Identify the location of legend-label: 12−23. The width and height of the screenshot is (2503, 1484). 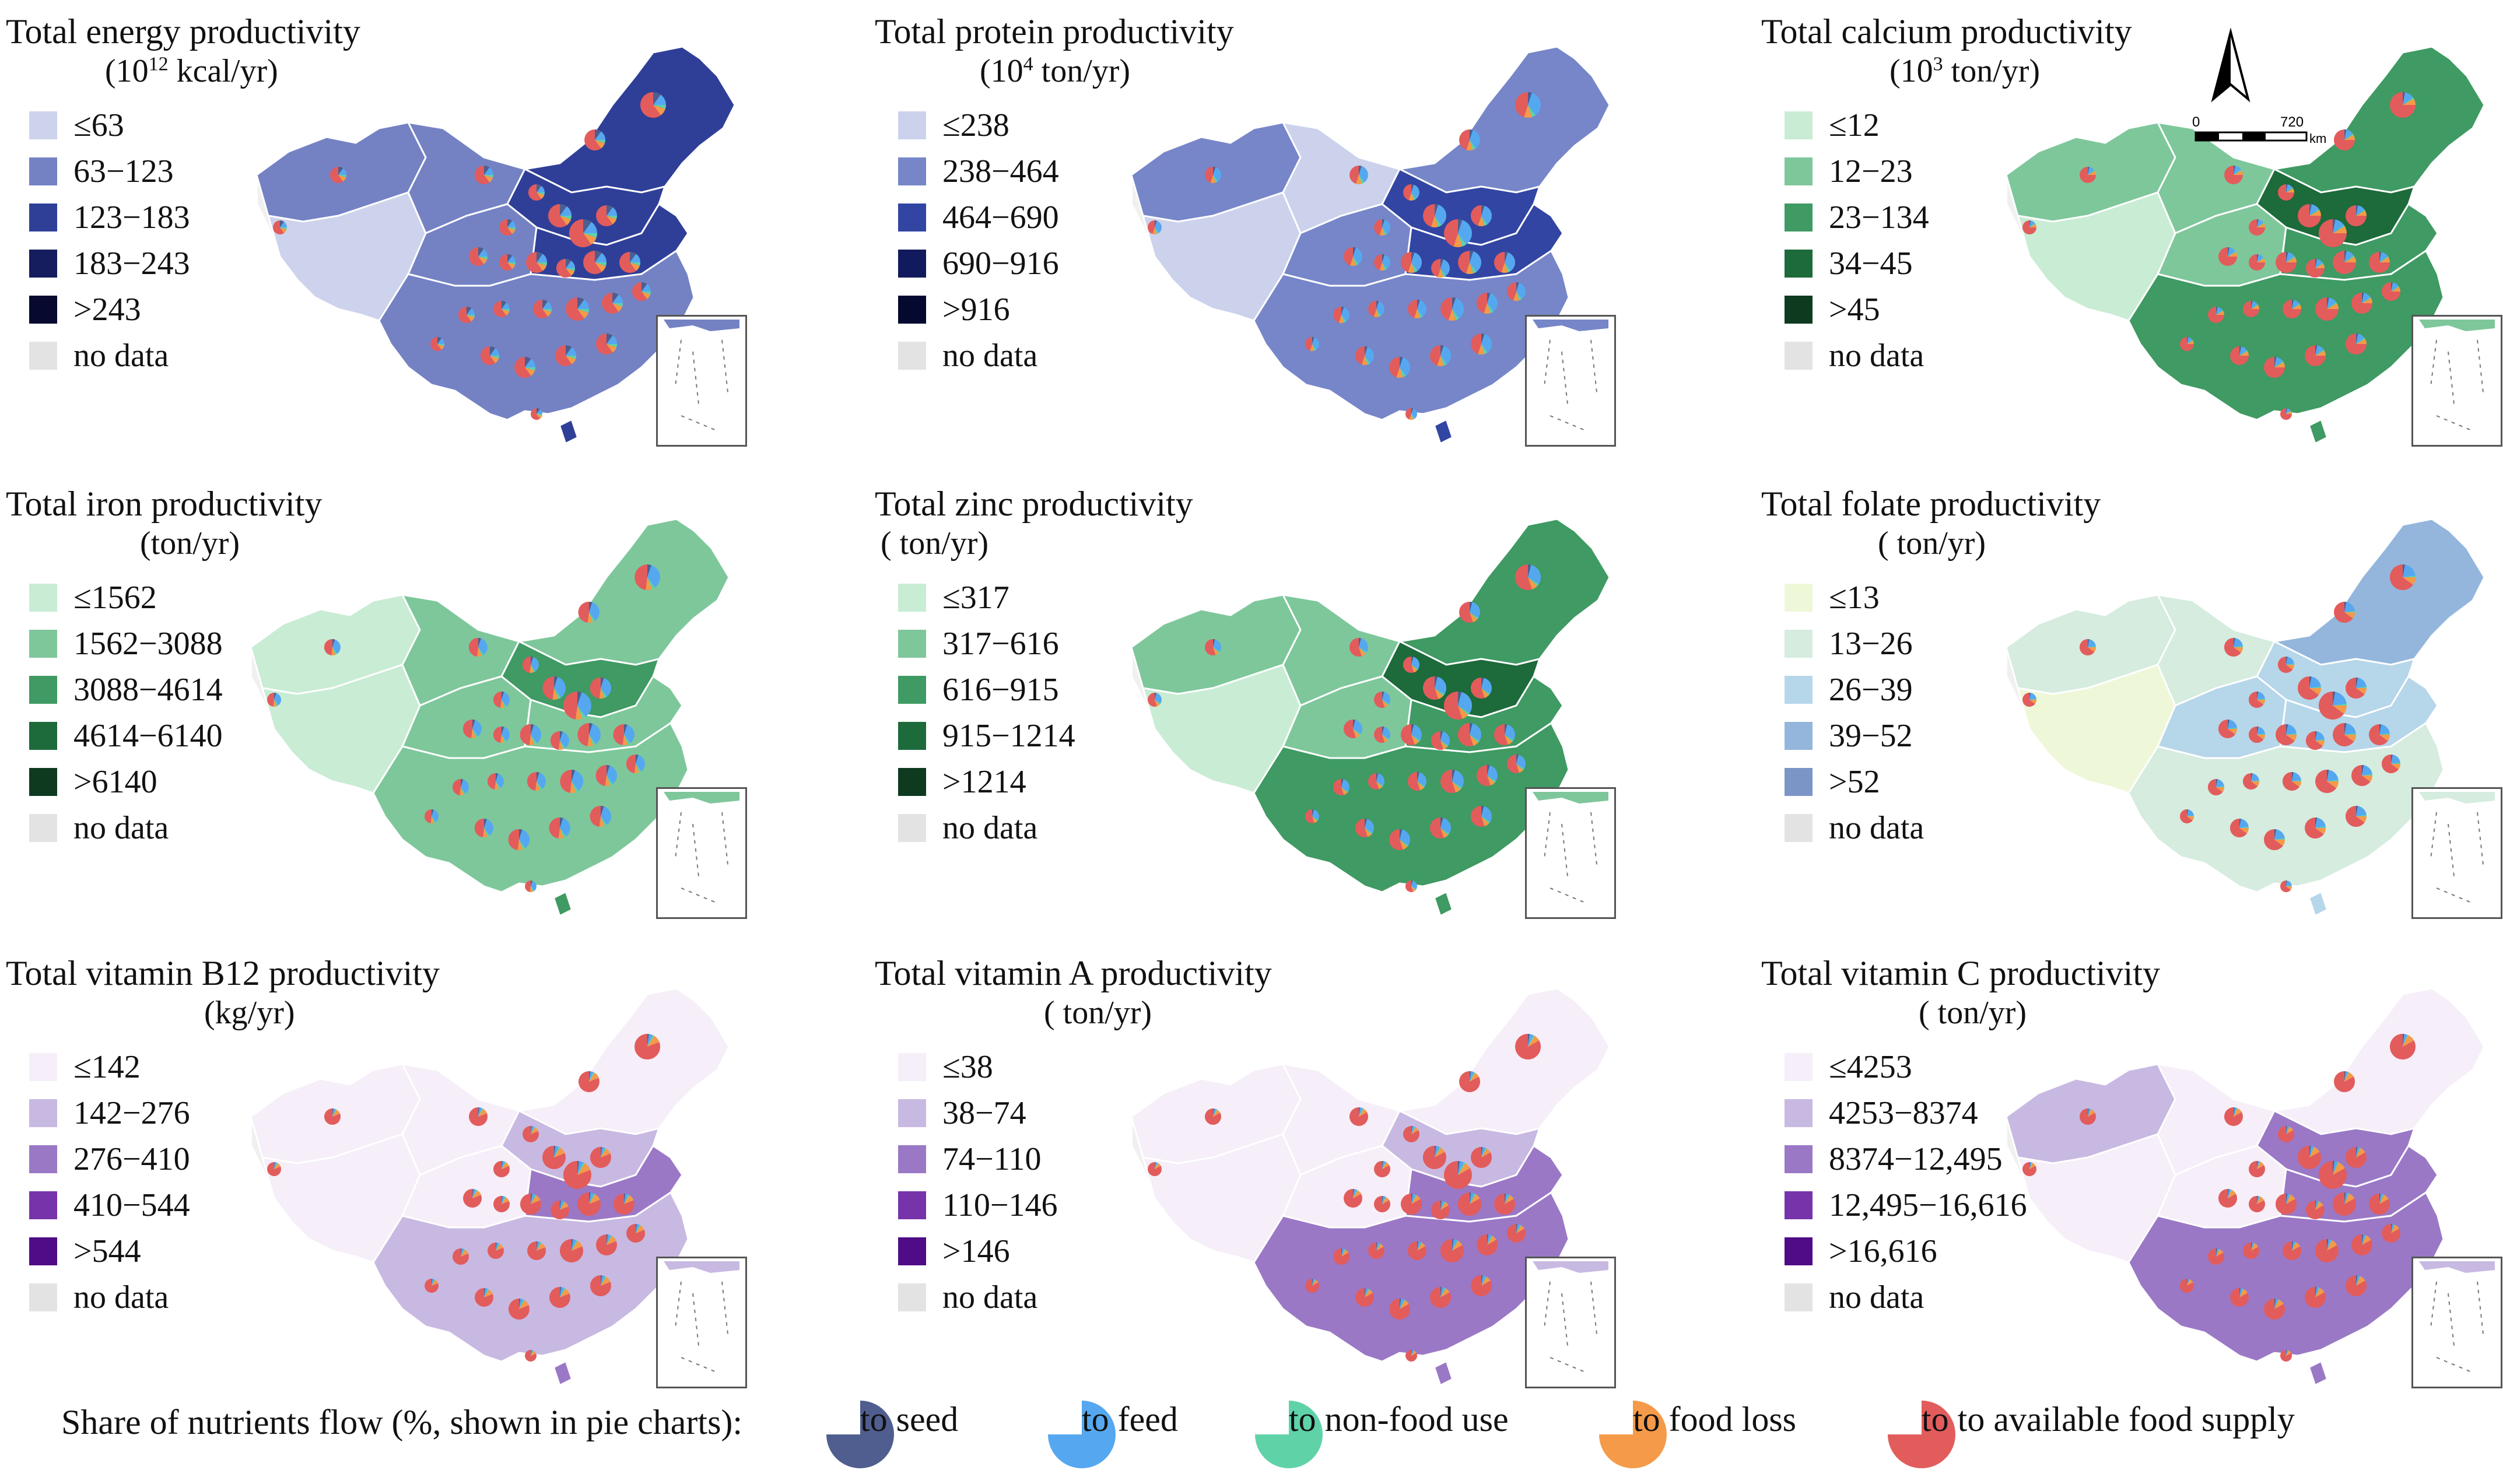
(1871, 171).